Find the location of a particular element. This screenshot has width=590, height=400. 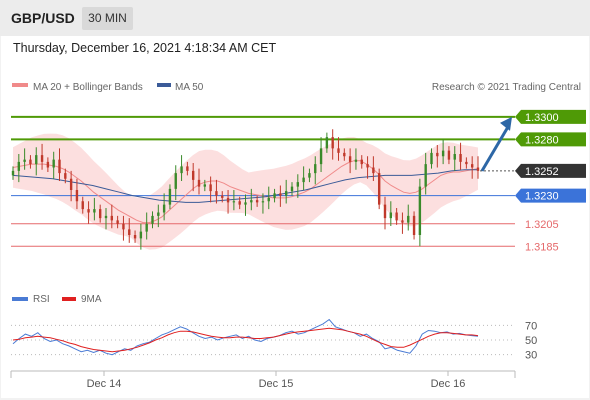

credit-label: Research © 2021 Trading Central is located at coordinates (506, 87).